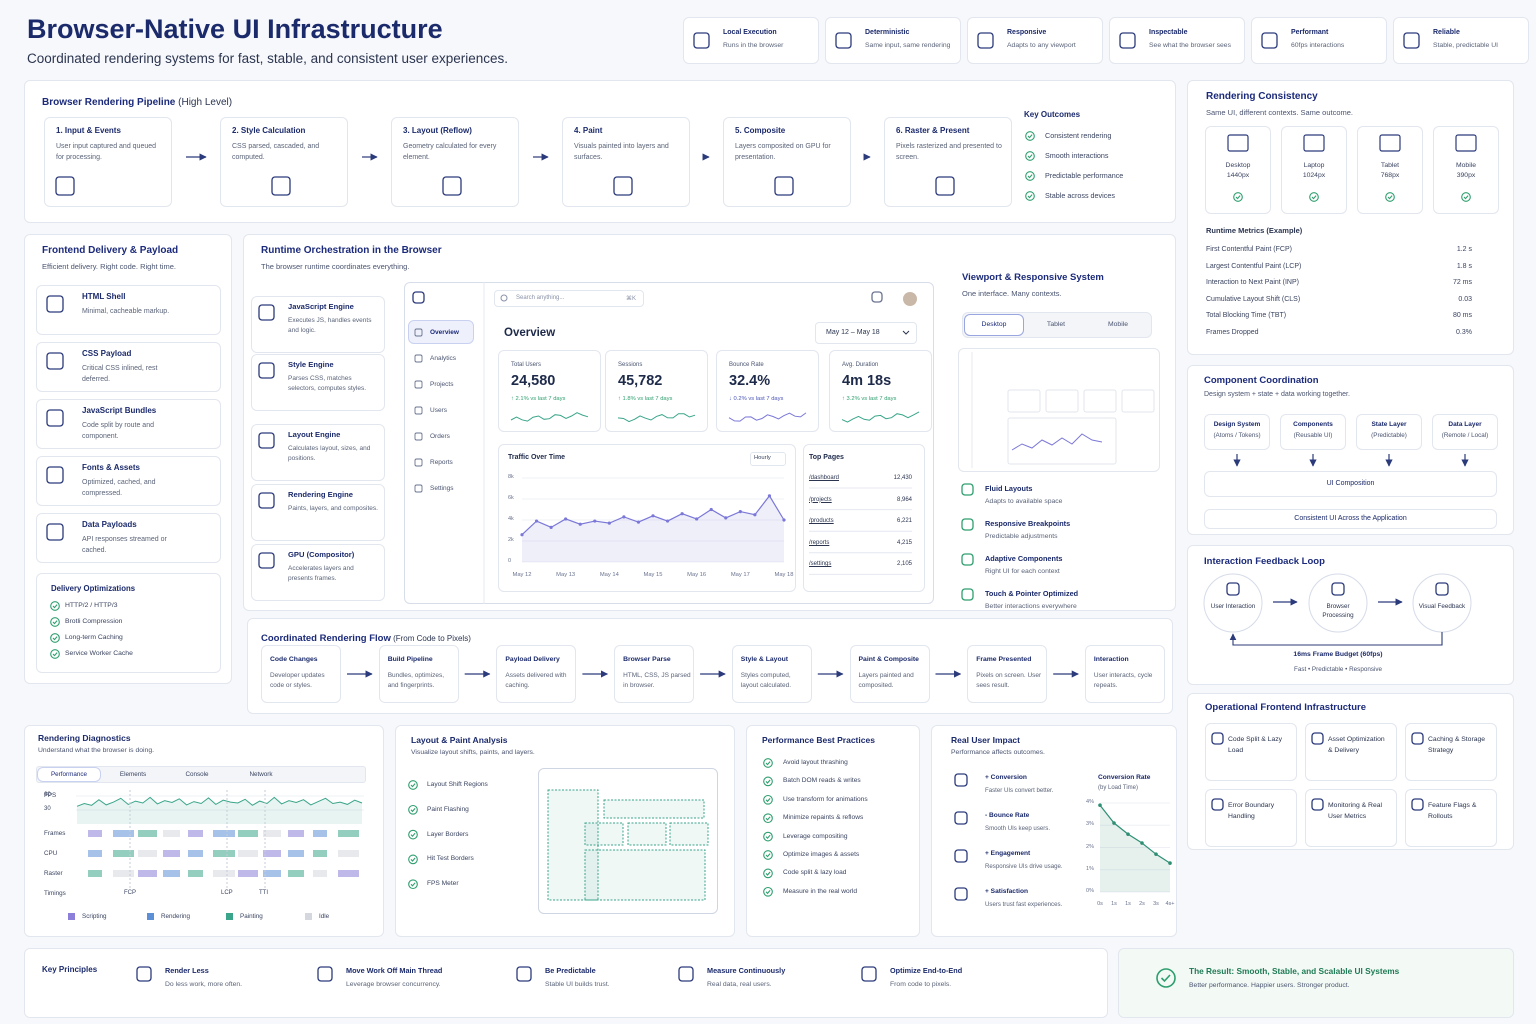 The height and width of the screenshot is (1024, 1536). What do you see at coordinates (906, 332) in the screenshot?
I see `chevron` at bounding box center [906, 332].